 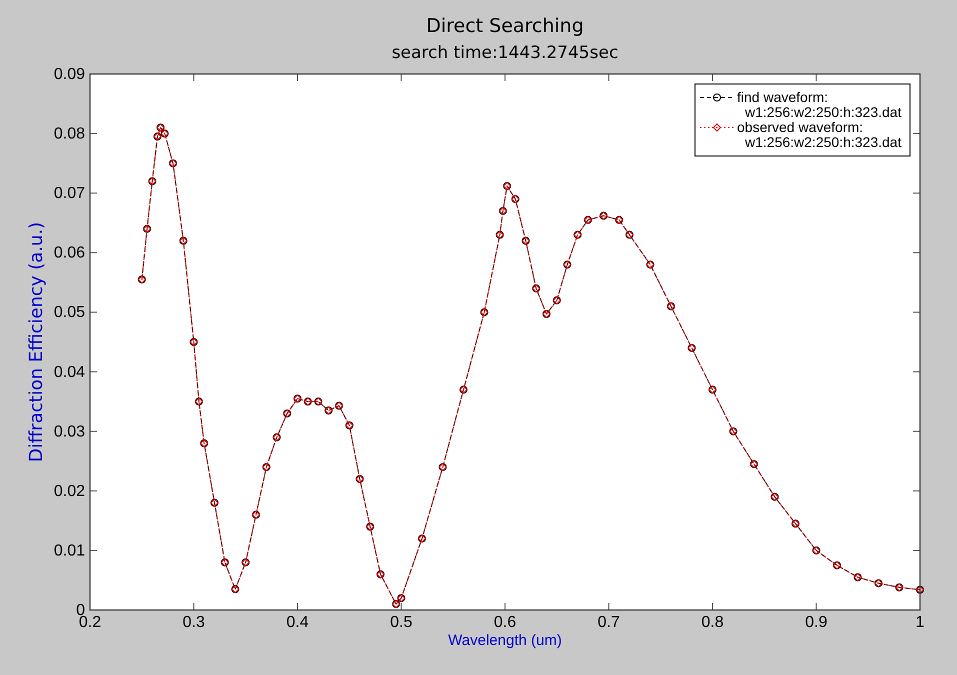 I want to click on chart-subtitle: search time:1443.2745sec, so click(x=505, y=53).